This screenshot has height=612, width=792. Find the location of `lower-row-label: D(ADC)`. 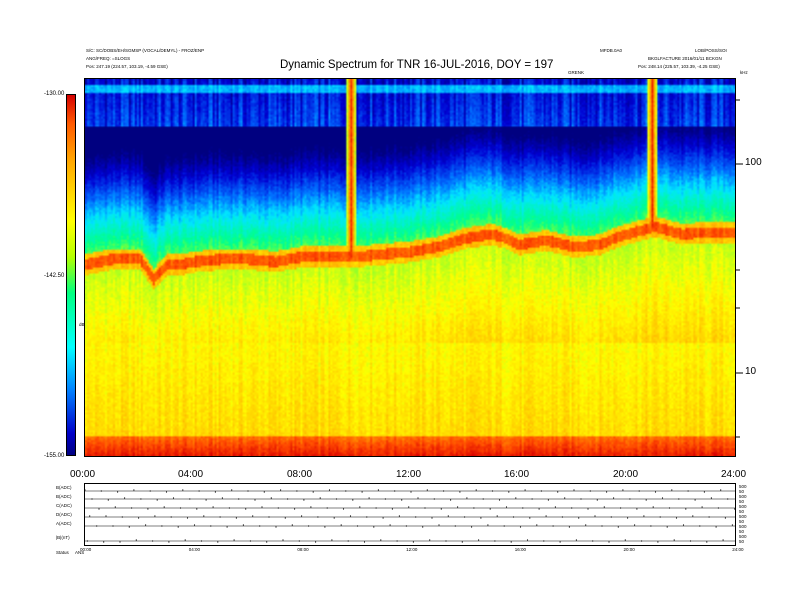

lower-row-label: D(ADC) is located at coordinates (64, 514).